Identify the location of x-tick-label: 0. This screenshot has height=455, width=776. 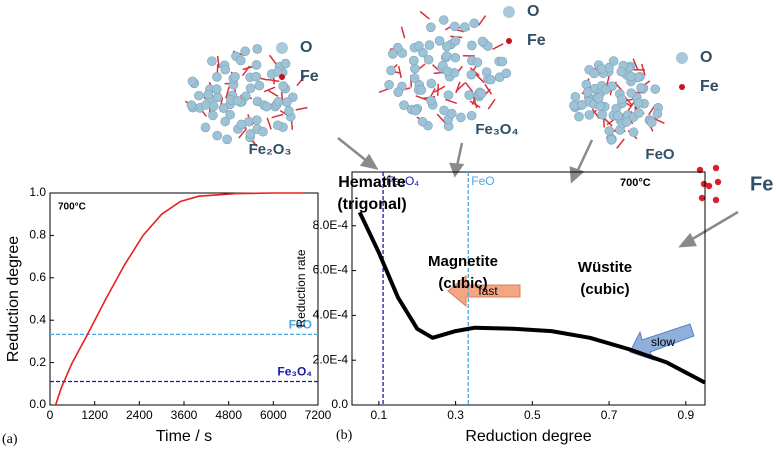
(50, 415).